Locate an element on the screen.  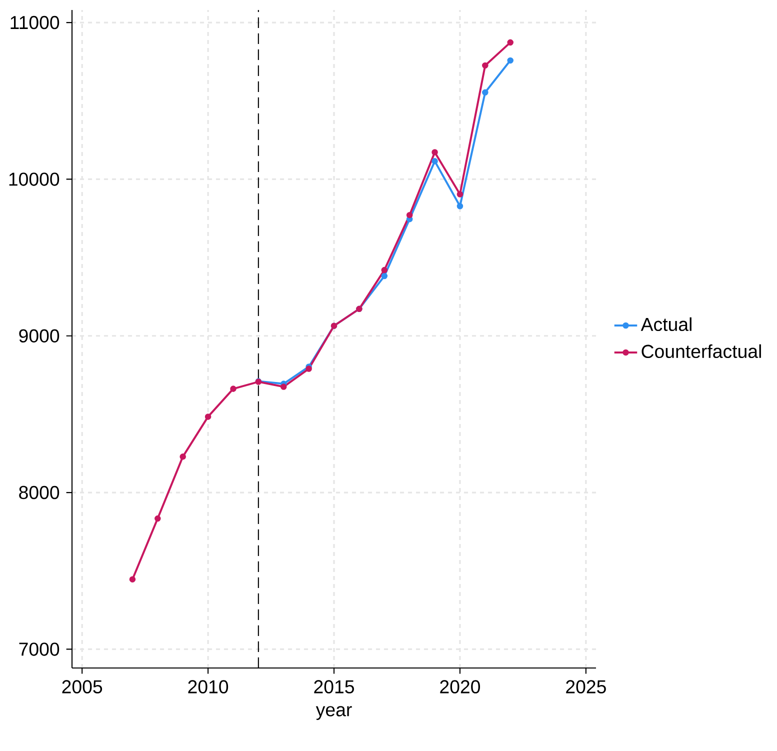
legend-label: Counterfactual is located at coordinates (701, 351).